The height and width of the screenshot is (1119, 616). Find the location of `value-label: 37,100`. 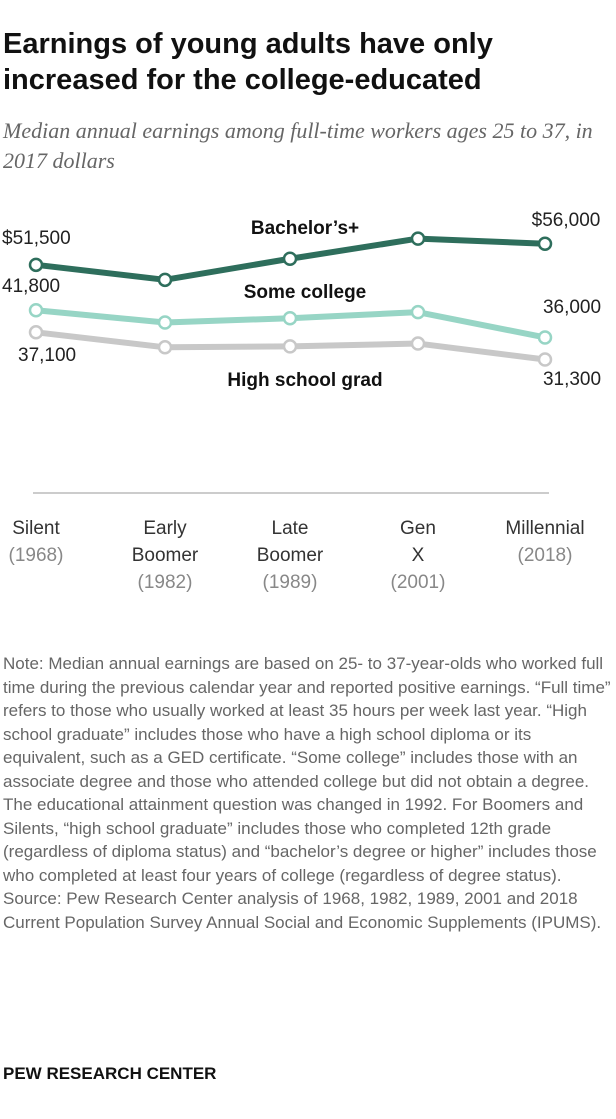

value-label: 37,100 is located at coordinates (47, 355).